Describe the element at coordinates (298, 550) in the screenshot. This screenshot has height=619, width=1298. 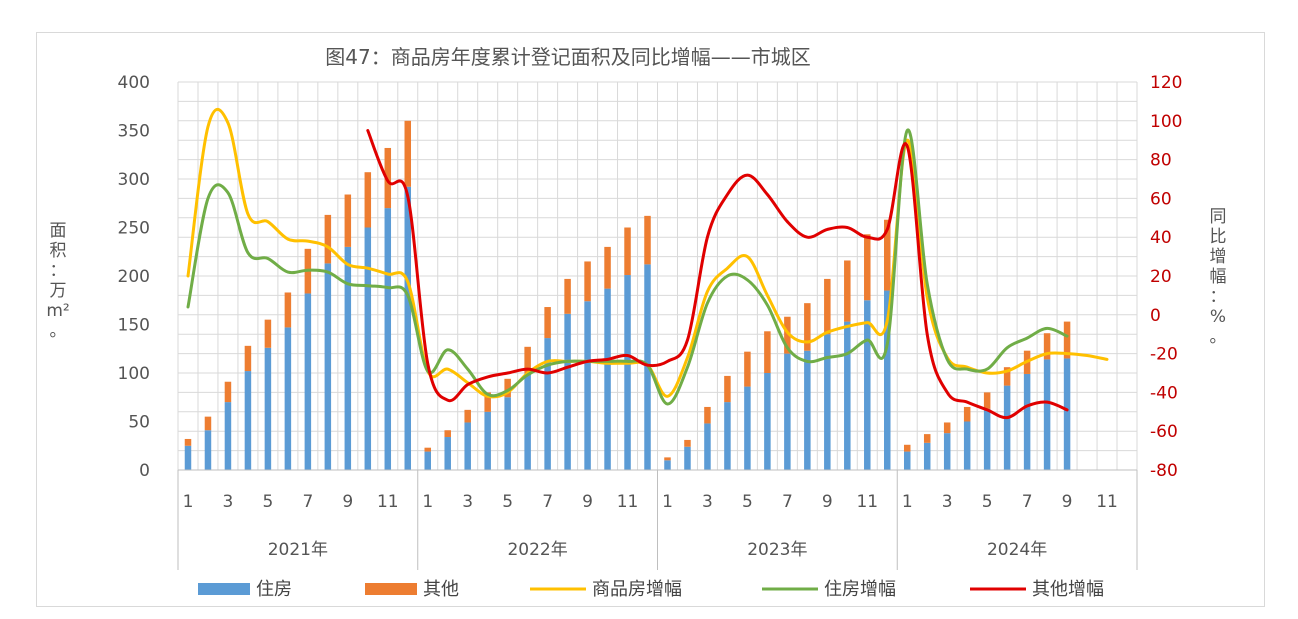
I see `year-label: 2021年` at that location.